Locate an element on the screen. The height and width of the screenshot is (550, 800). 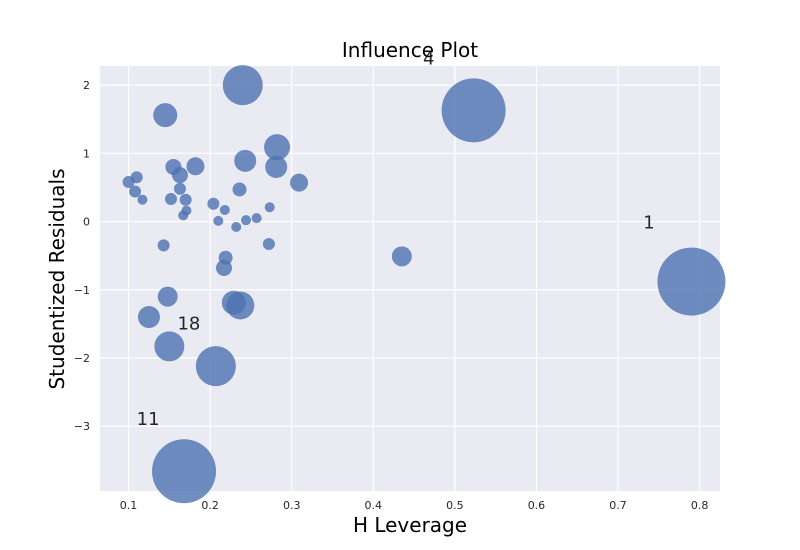
x-tick-label: 0.3 is located at coordinates (292, 505).